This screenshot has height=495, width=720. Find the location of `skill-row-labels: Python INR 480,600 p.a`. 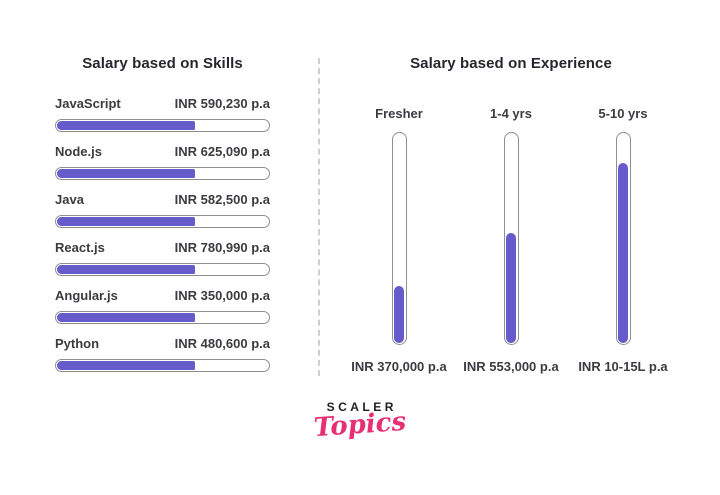

skill-row-labels: Python INR 480,600 p.a is located at coordinates (162, 344).